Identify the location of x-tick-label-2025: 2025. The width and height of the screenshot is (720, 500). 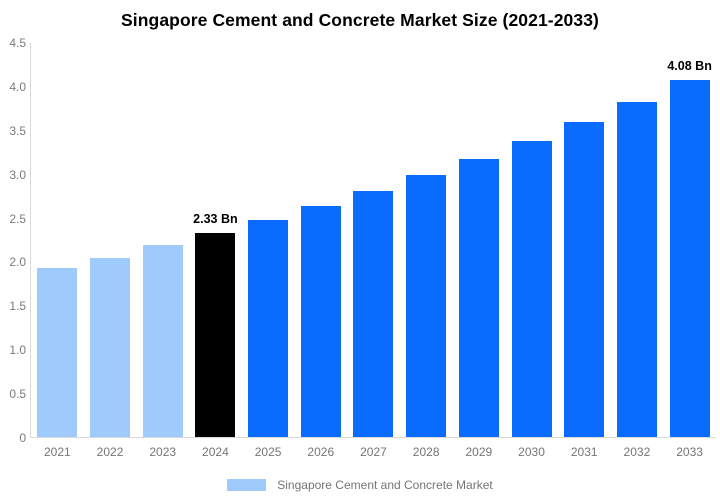
(268, 452).